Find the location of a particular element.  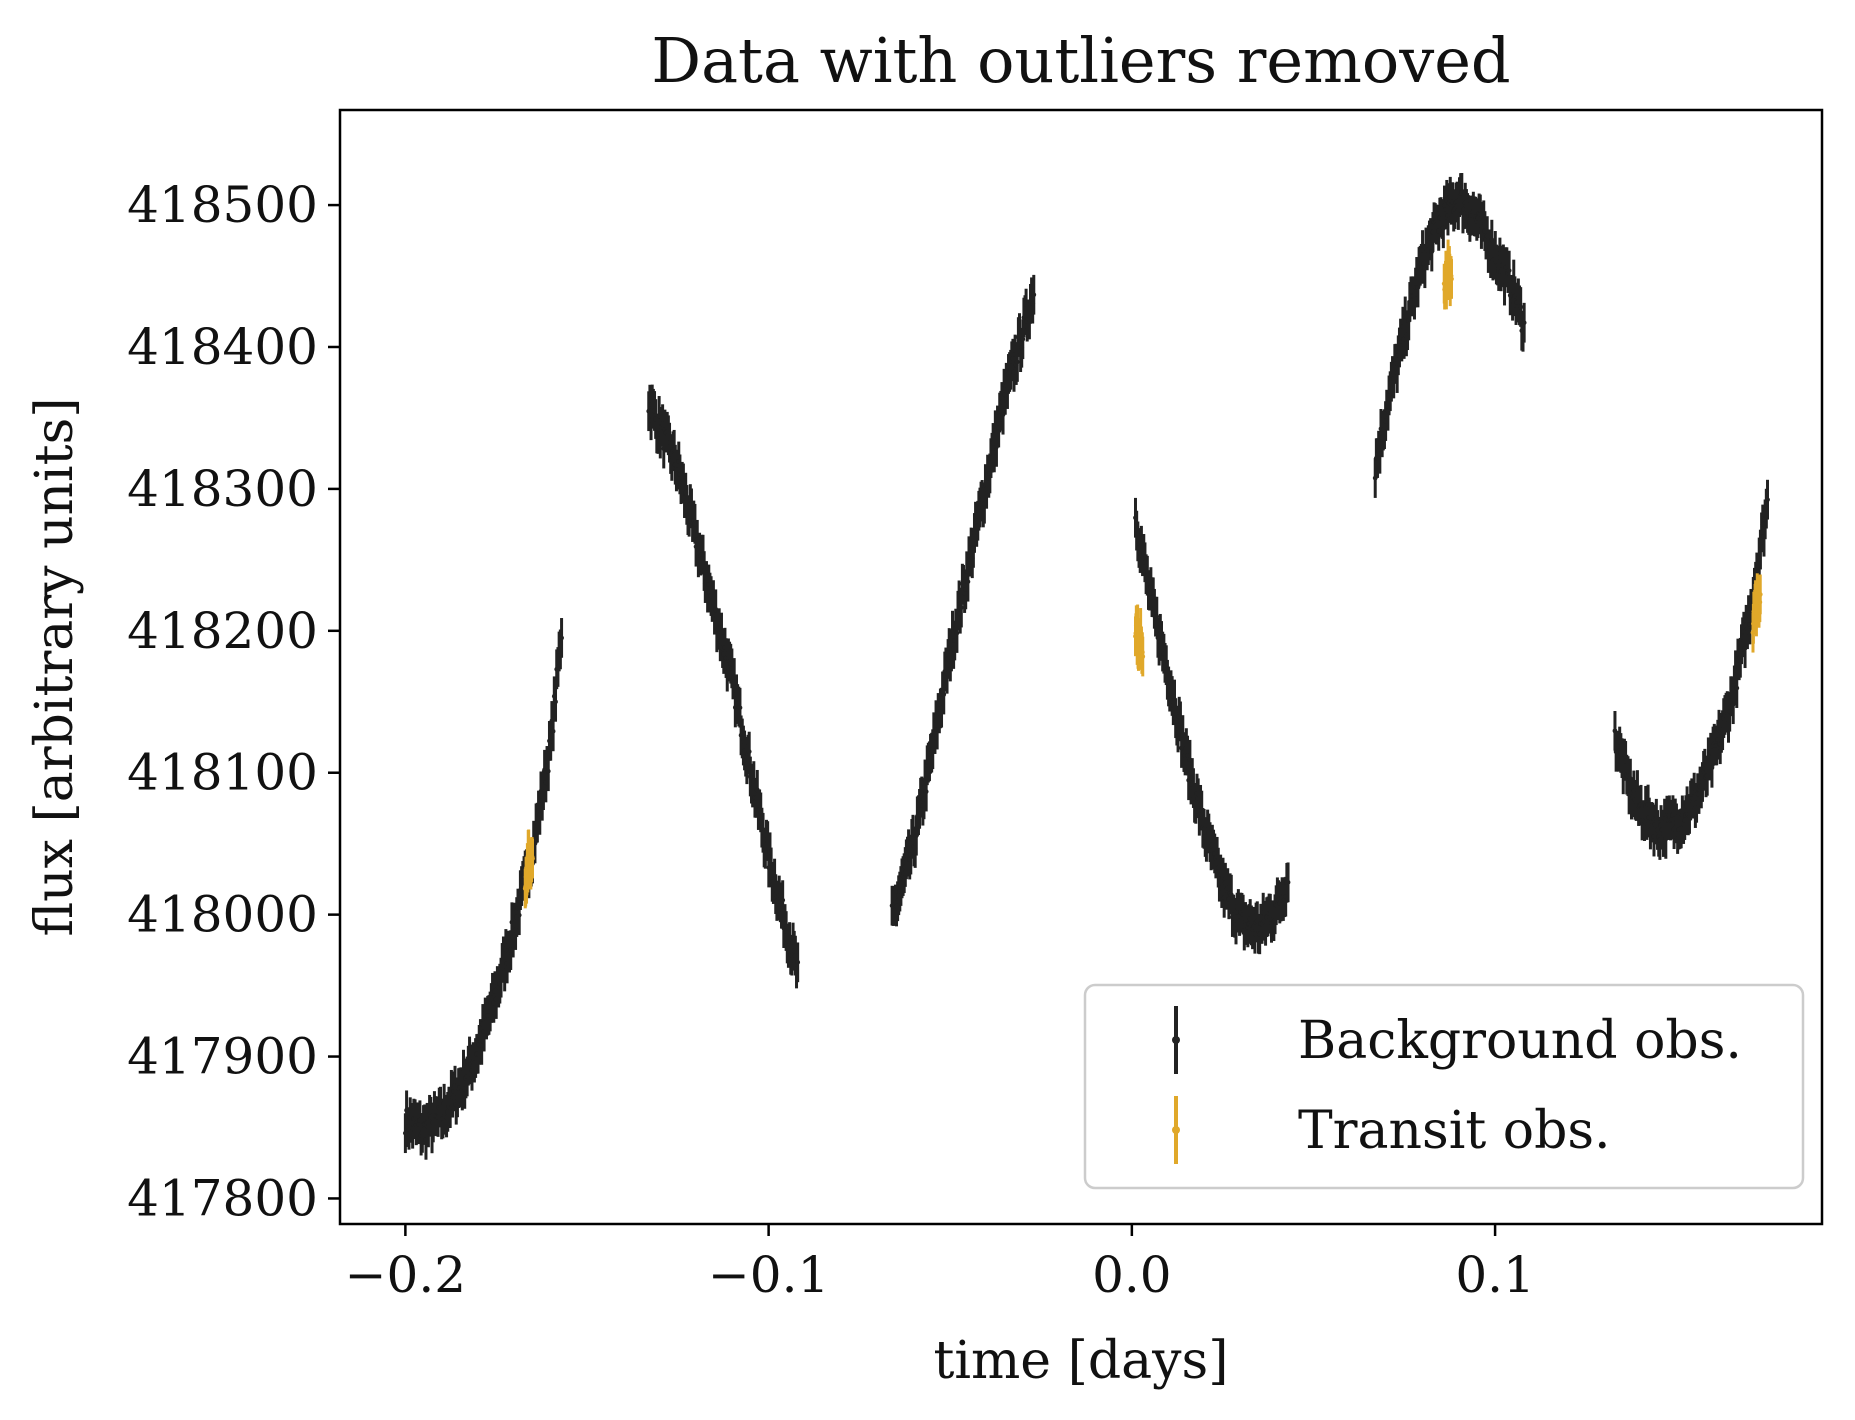

x-tick-label: −0.1 is located at coordinates (768, 1275).